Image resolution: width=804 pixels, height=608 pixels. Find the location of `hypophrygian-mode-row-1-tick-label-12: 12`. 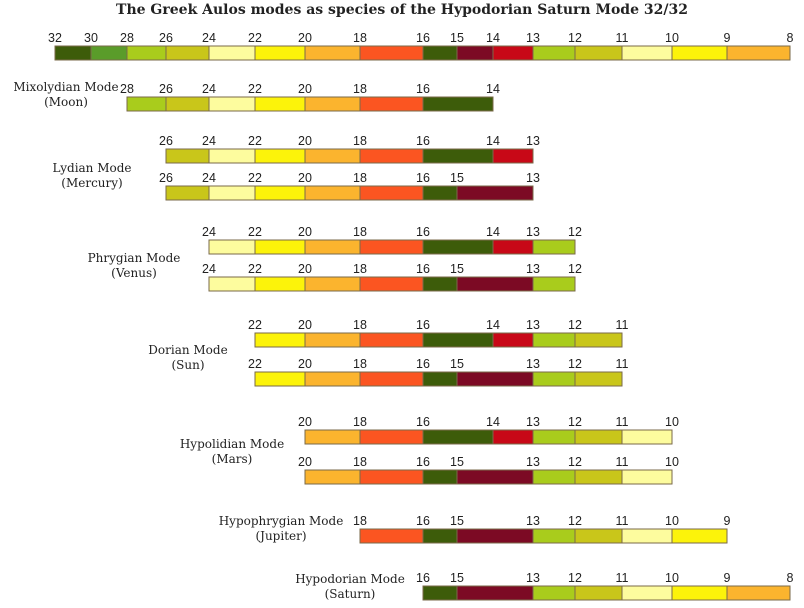

hypophrygian-mode-row-1-tick-label-12: 12 is located at coordinates (575, 521).